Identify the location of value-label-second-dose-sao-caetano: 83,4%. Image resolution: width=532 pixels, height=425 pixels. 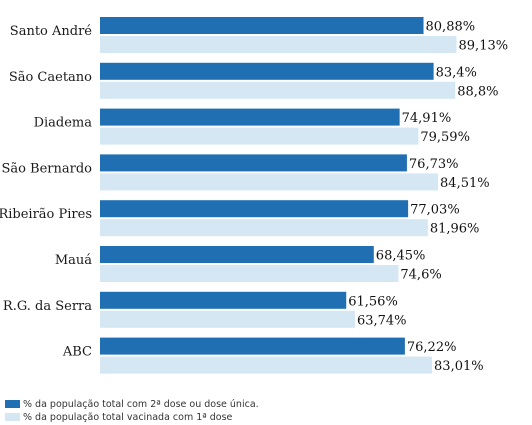
(456, 72).